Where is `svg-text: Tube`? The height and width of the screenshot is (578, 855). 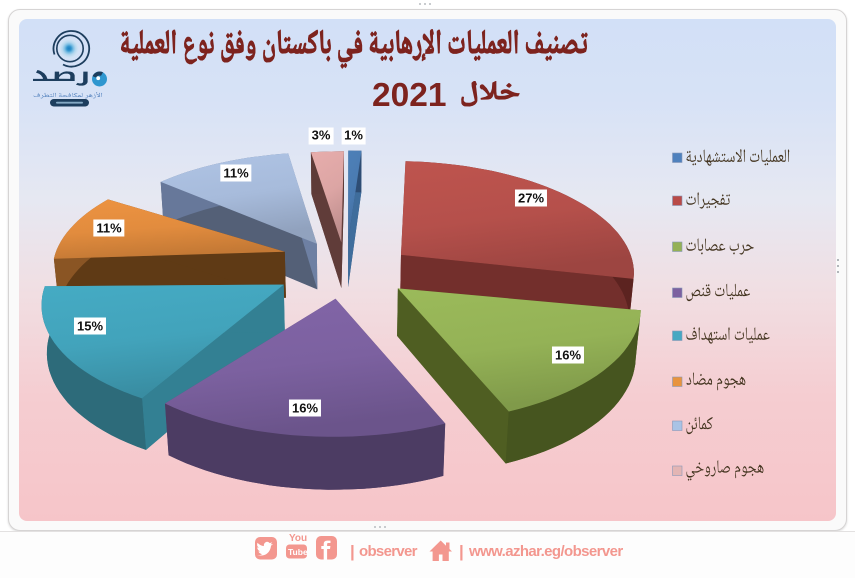
svg-text: Tube is located at coordinates (298, 552).